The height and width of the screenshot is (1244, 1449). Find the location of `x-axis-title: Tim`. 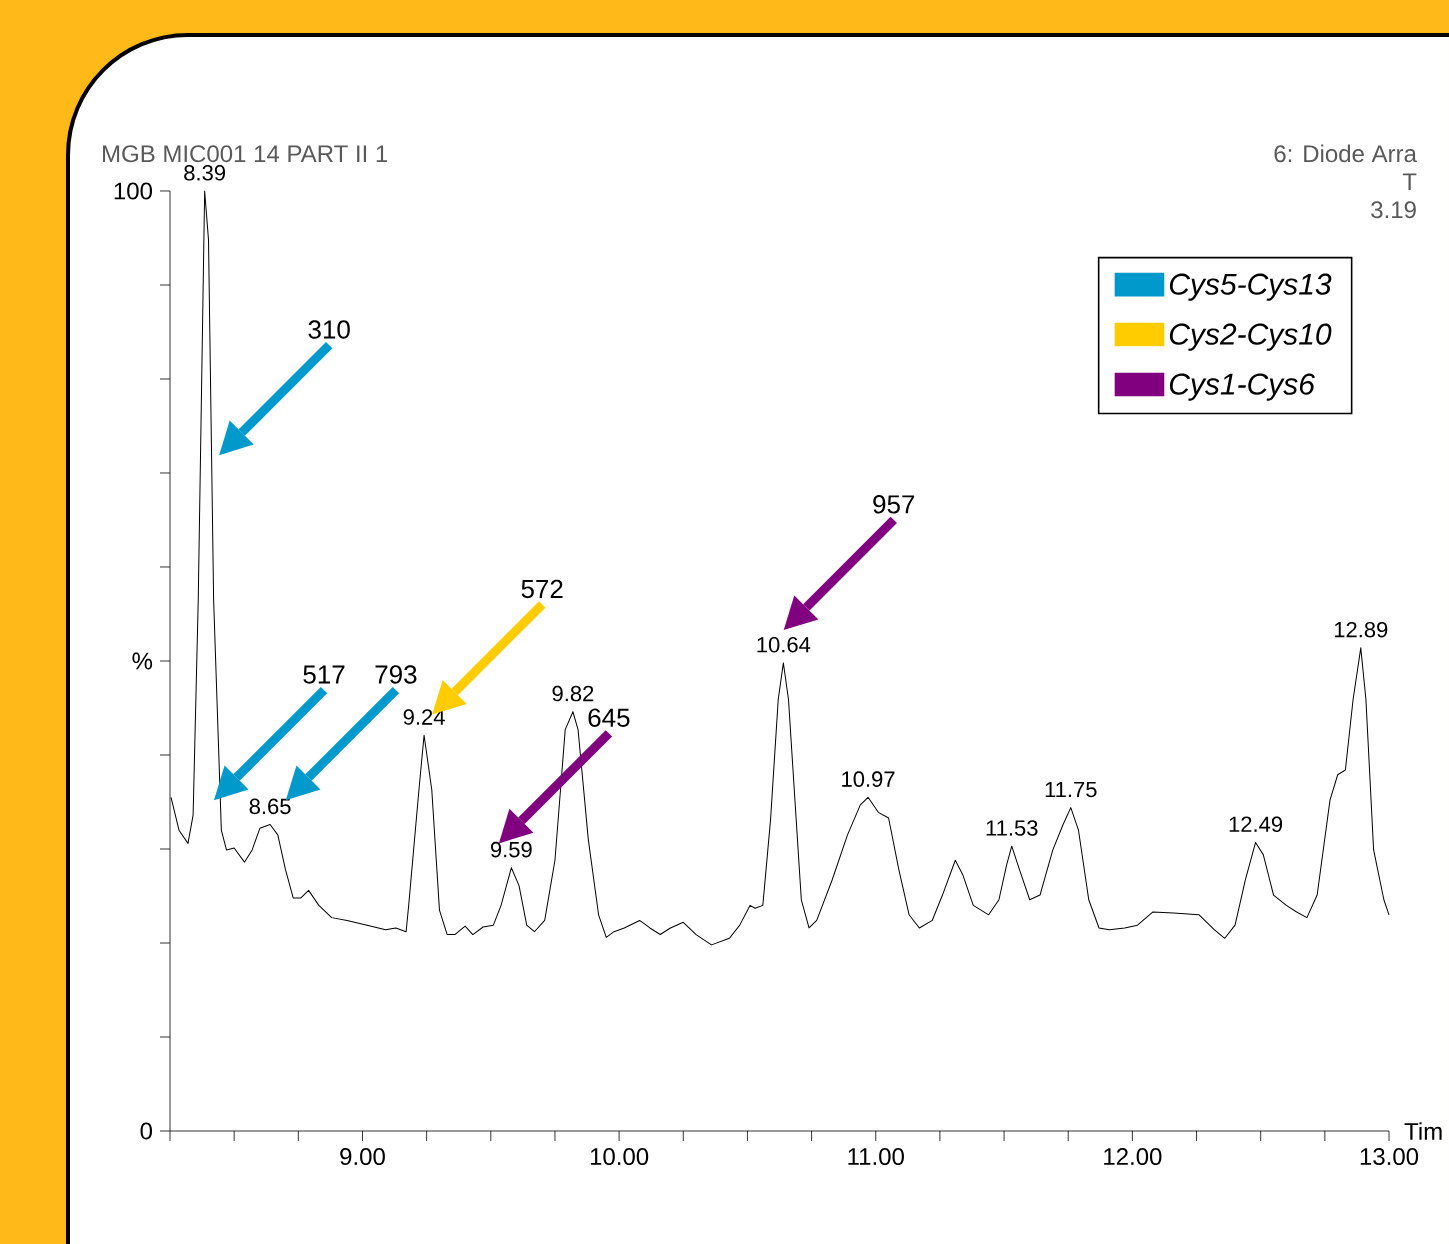

x-axis-title: Tim is located at coordinates (1423, 1131).